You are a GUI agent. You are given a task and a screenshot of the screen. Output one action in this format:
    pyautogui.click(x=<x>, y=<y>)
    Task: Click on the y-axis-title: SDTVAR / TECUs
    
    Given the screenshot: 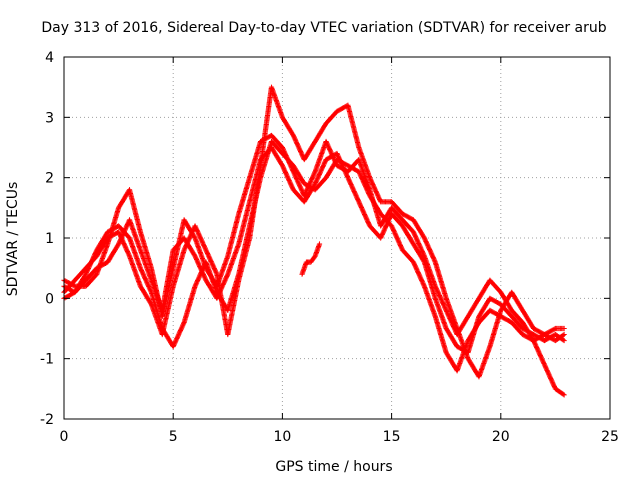 What is the action you would take?
    pyautogui.click(x=13, y=239)
    